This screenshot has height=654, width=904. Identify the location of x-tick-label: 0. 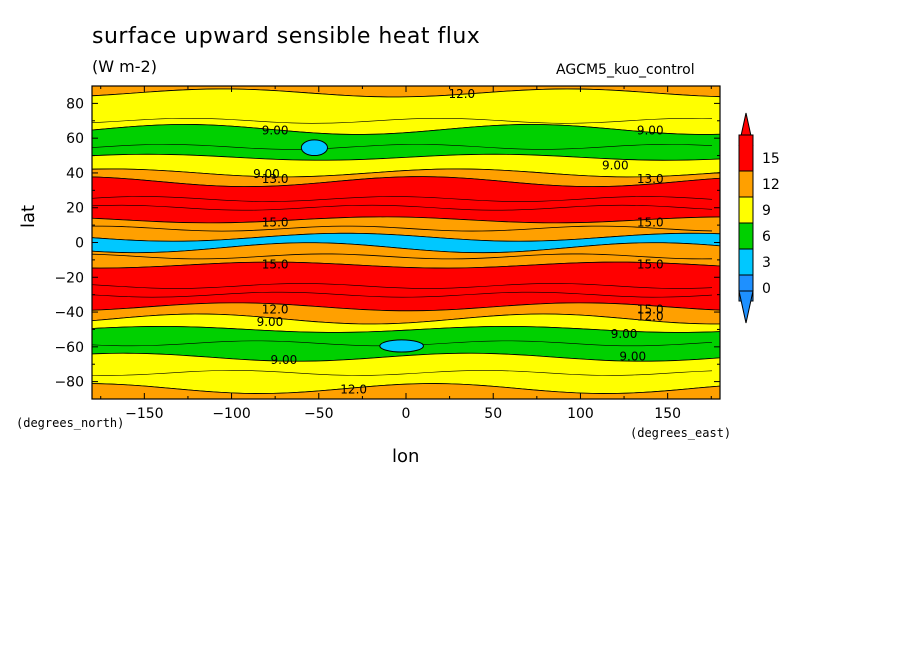
(406, 414).